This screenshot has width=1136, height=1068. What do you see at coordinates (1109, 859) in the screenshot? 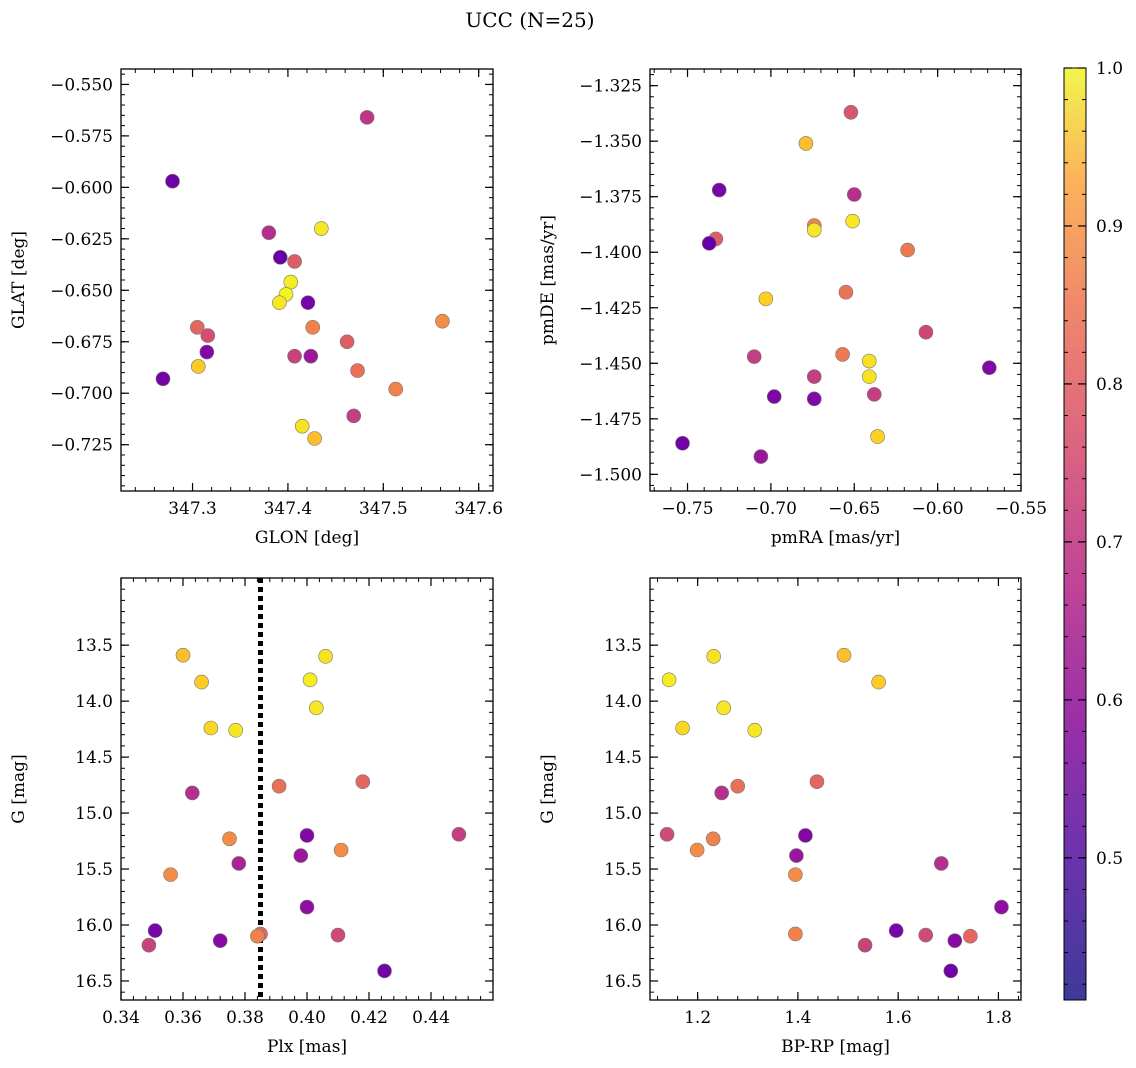
I see `colorbar-tick-label: 0.5` at bounding box center [1109, 859].